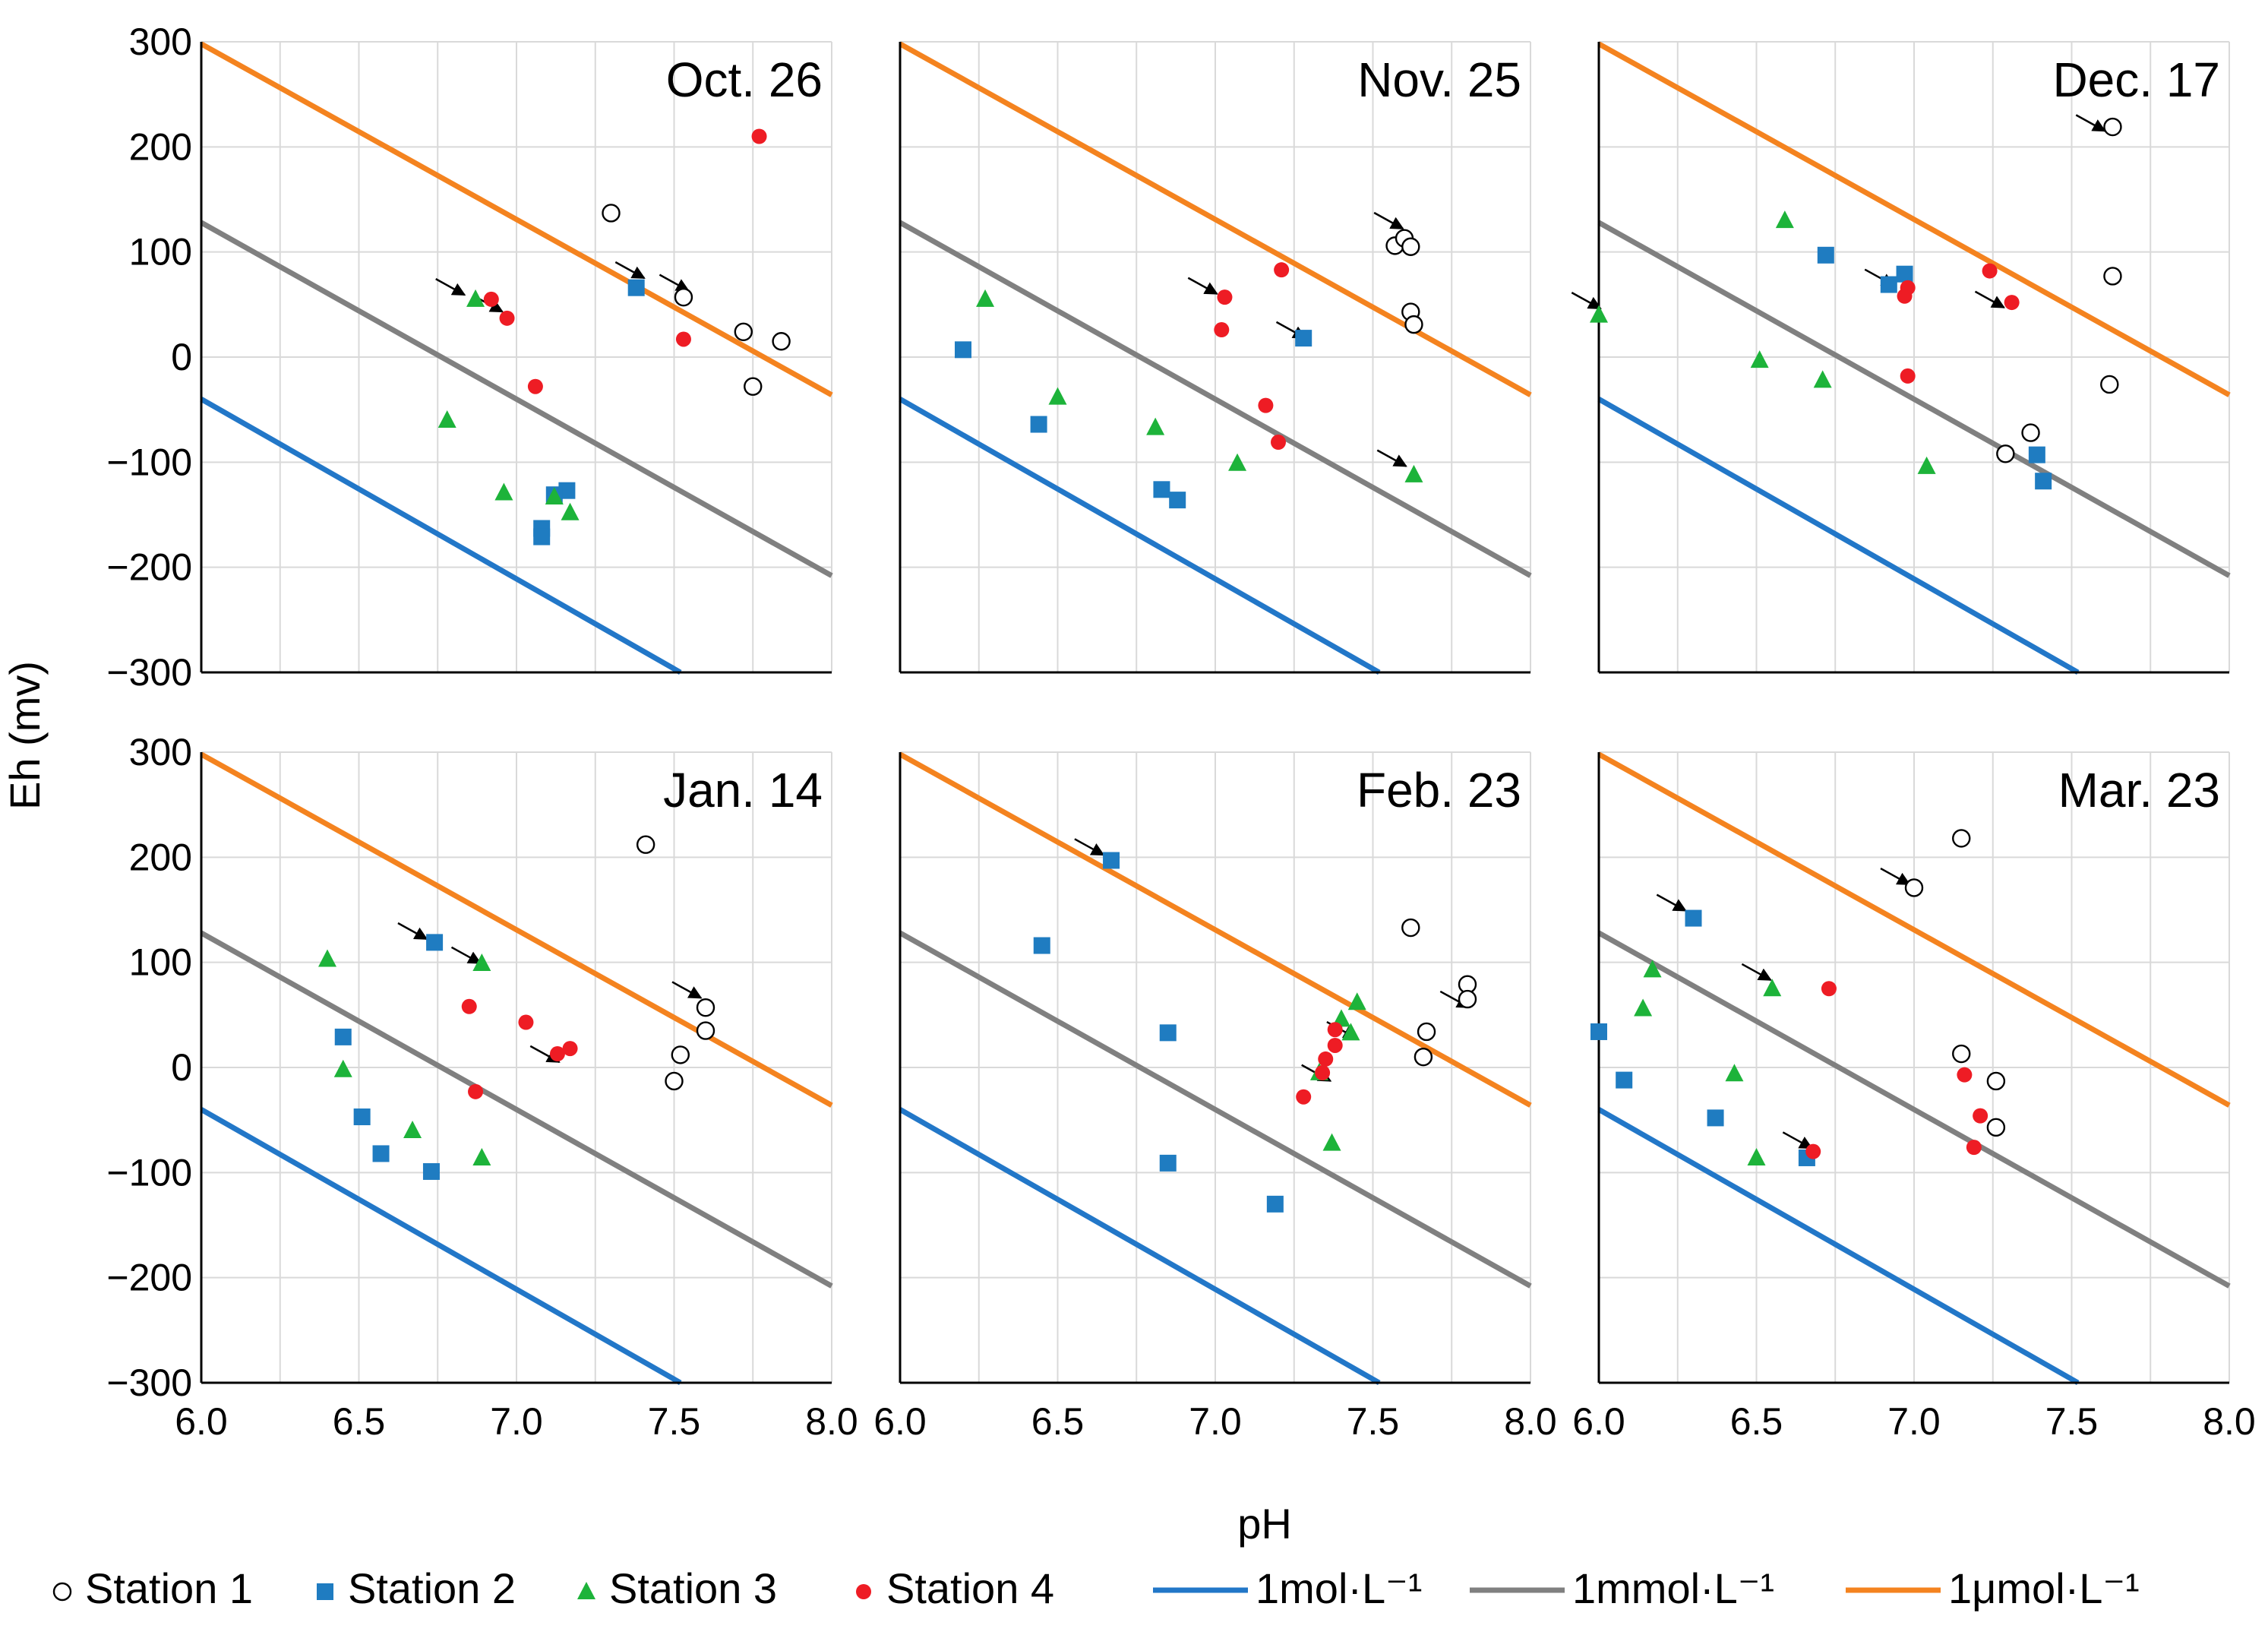  Describe the element at coordinates (25, 735) in the screenshot. I see `y-axis-label: Eh (mv)` at that location.